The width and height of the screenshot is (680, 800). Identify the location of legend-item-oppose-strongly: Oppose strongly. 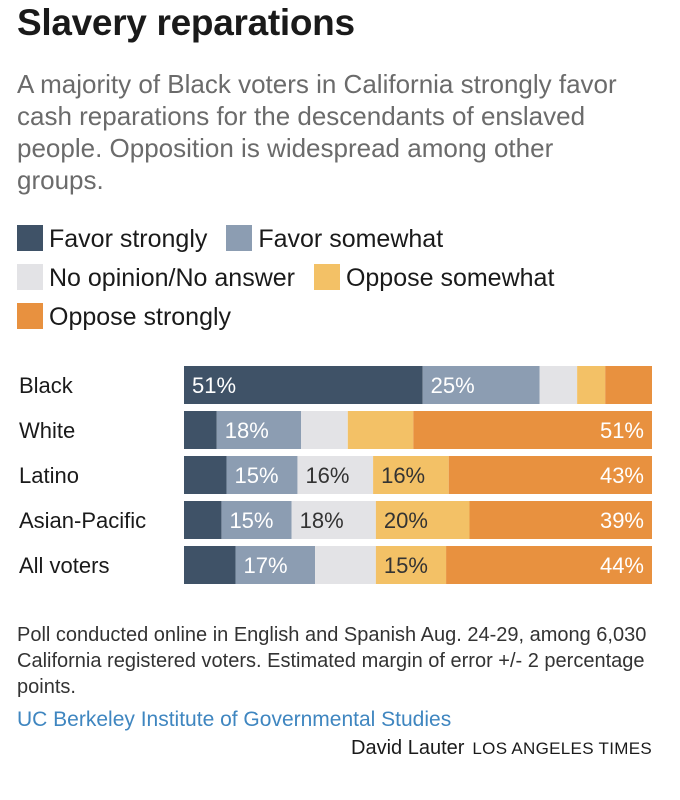
(124, 317).